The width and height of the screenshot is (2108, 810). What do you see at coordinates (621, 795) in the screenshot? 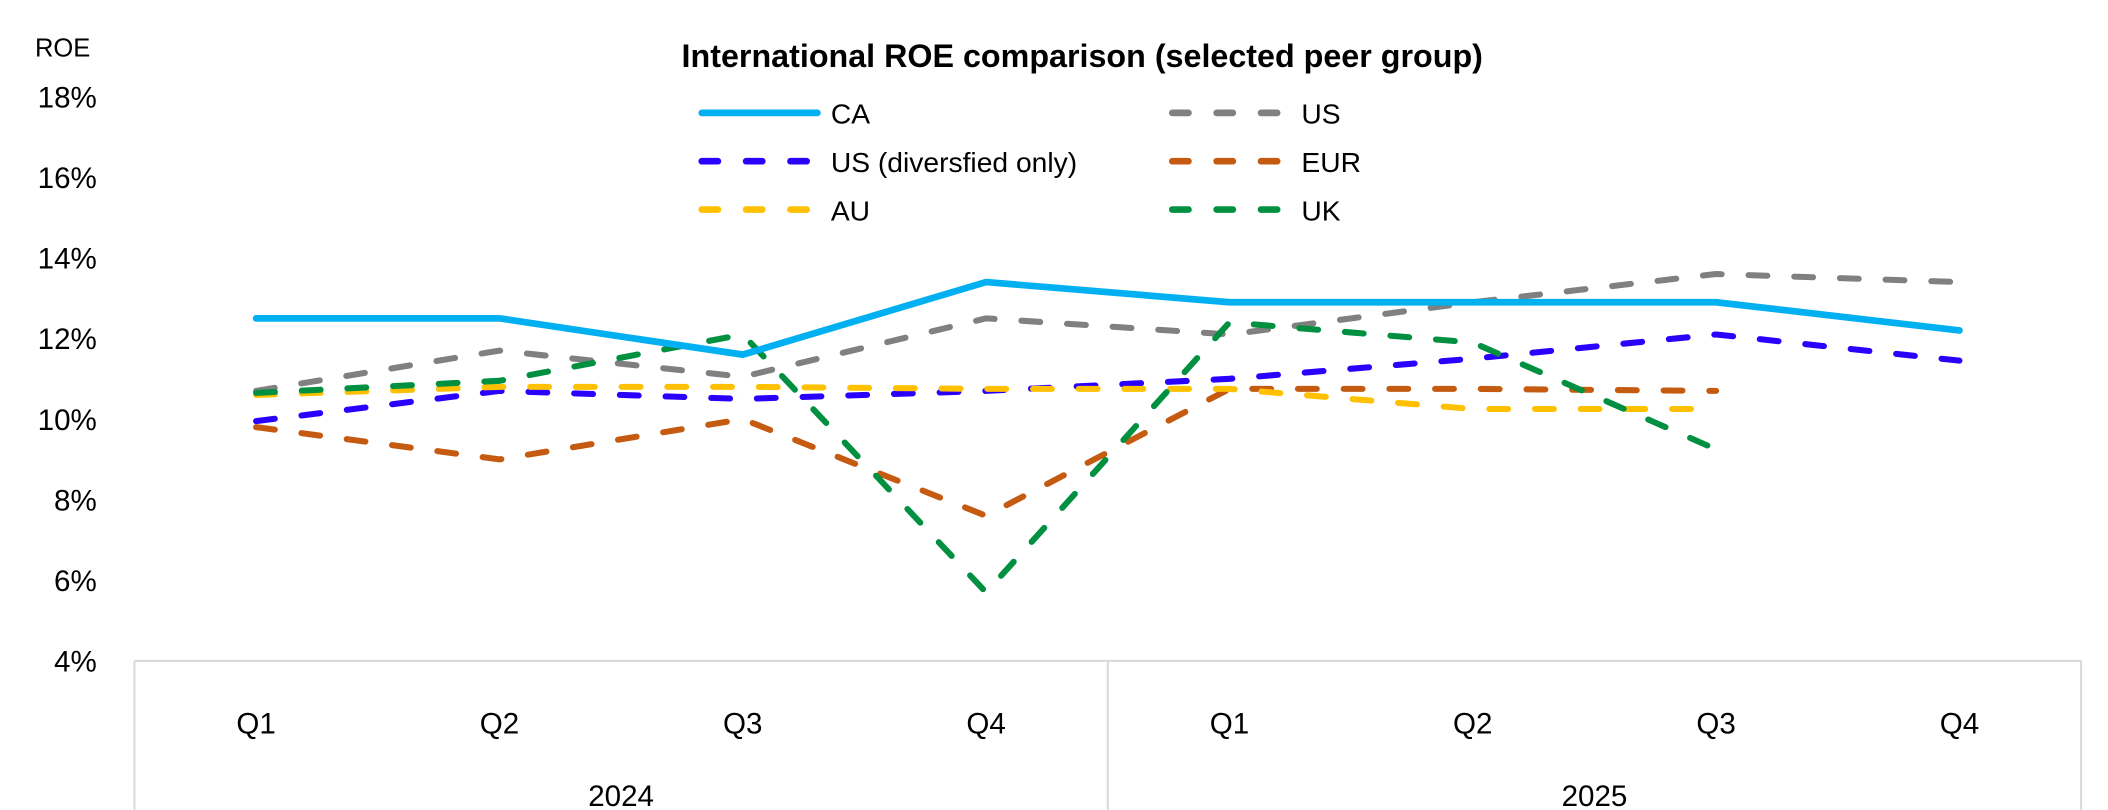
I see `x-group-label: 2024` at bounding box center [621, 795].